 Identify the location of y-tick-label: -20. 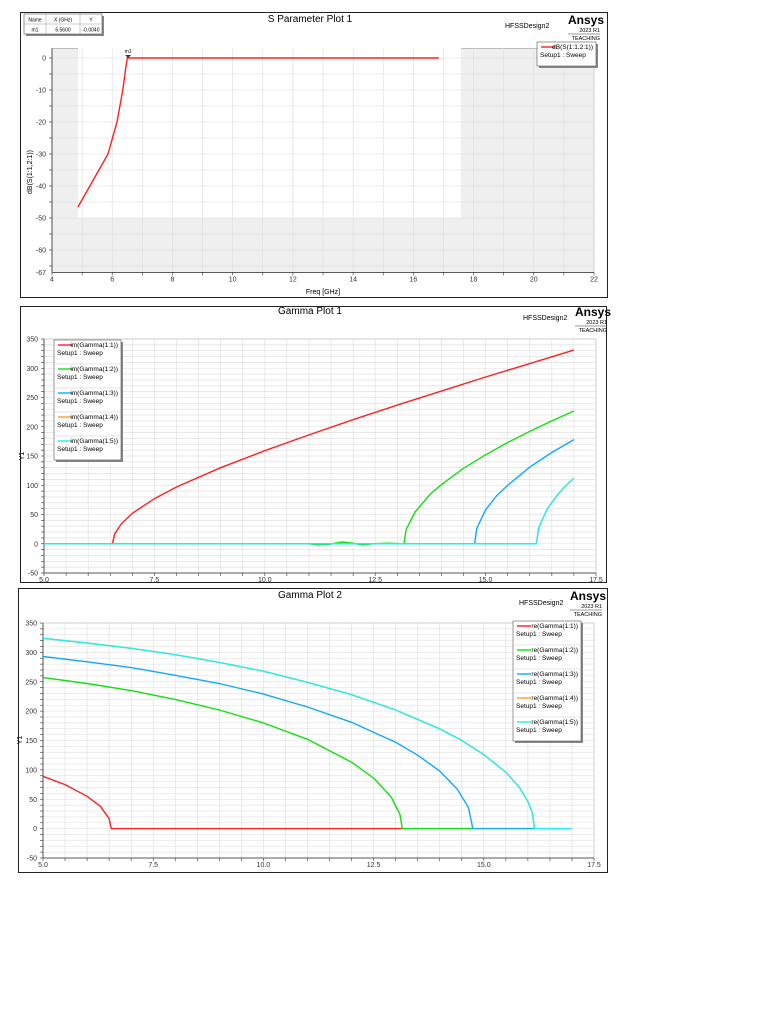
(41, 123).